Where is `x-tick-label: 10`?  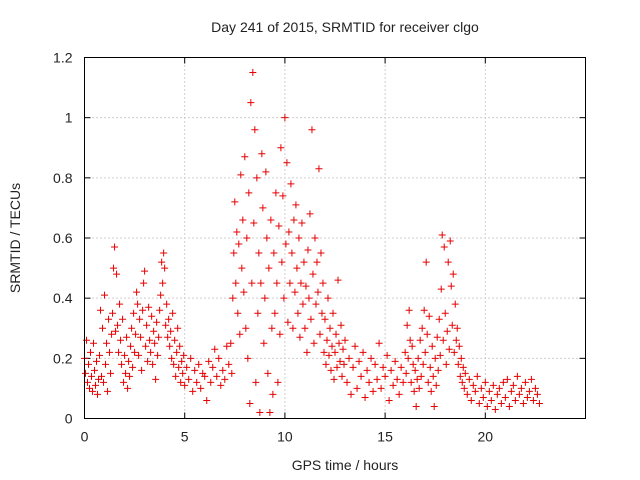 x-tick-label: 10 is located at coordinates (285, 437).